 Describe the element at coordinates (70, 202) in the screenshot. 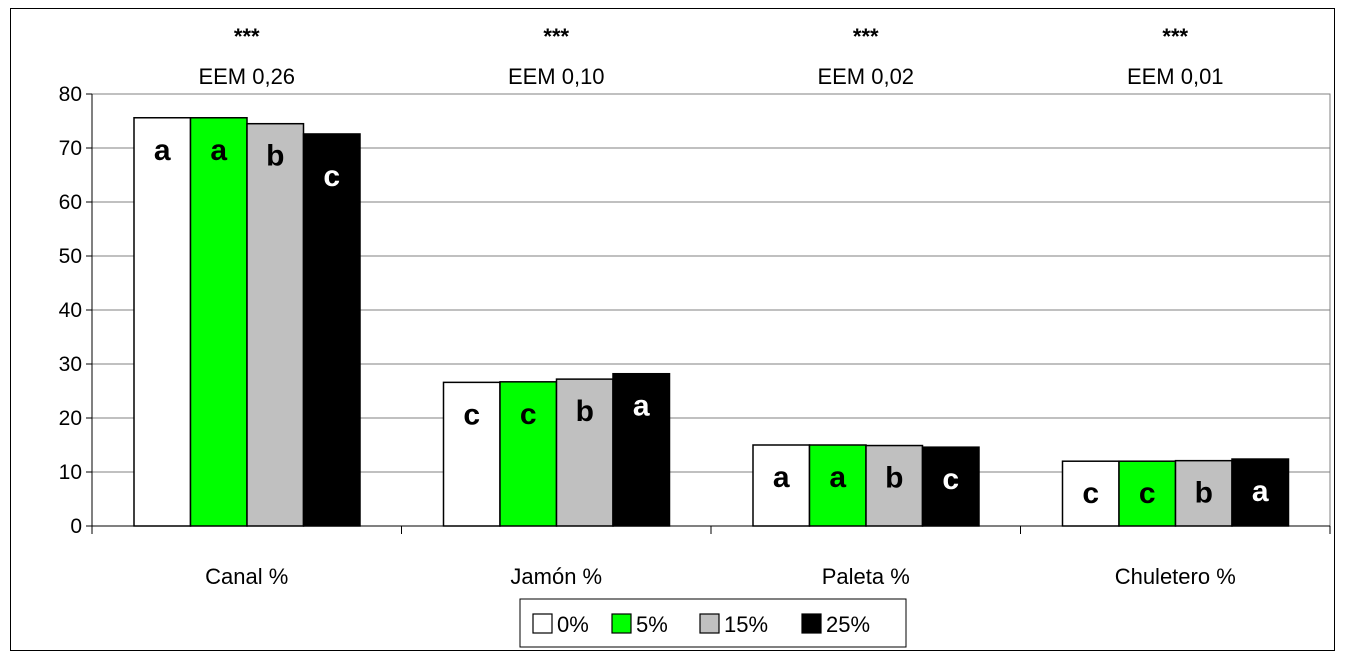

I see `y-tick-label: 60` at that location.